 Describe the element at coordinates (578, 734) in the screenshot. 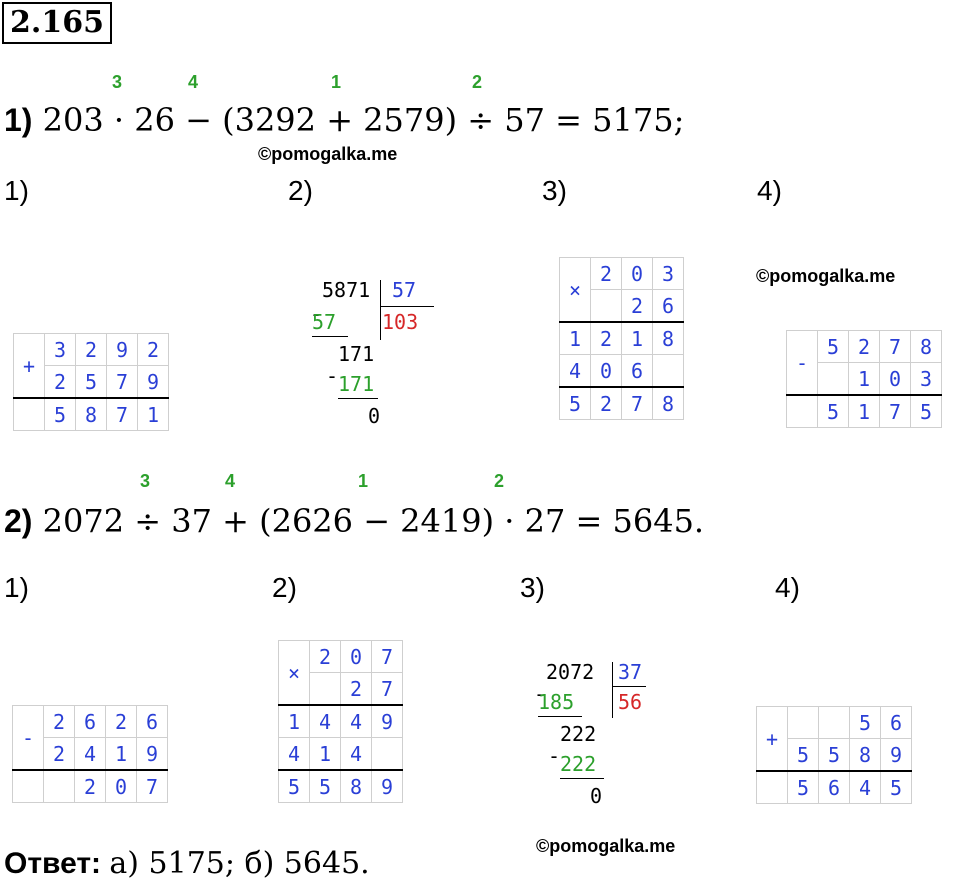

I see `remainder: 222` at that location.